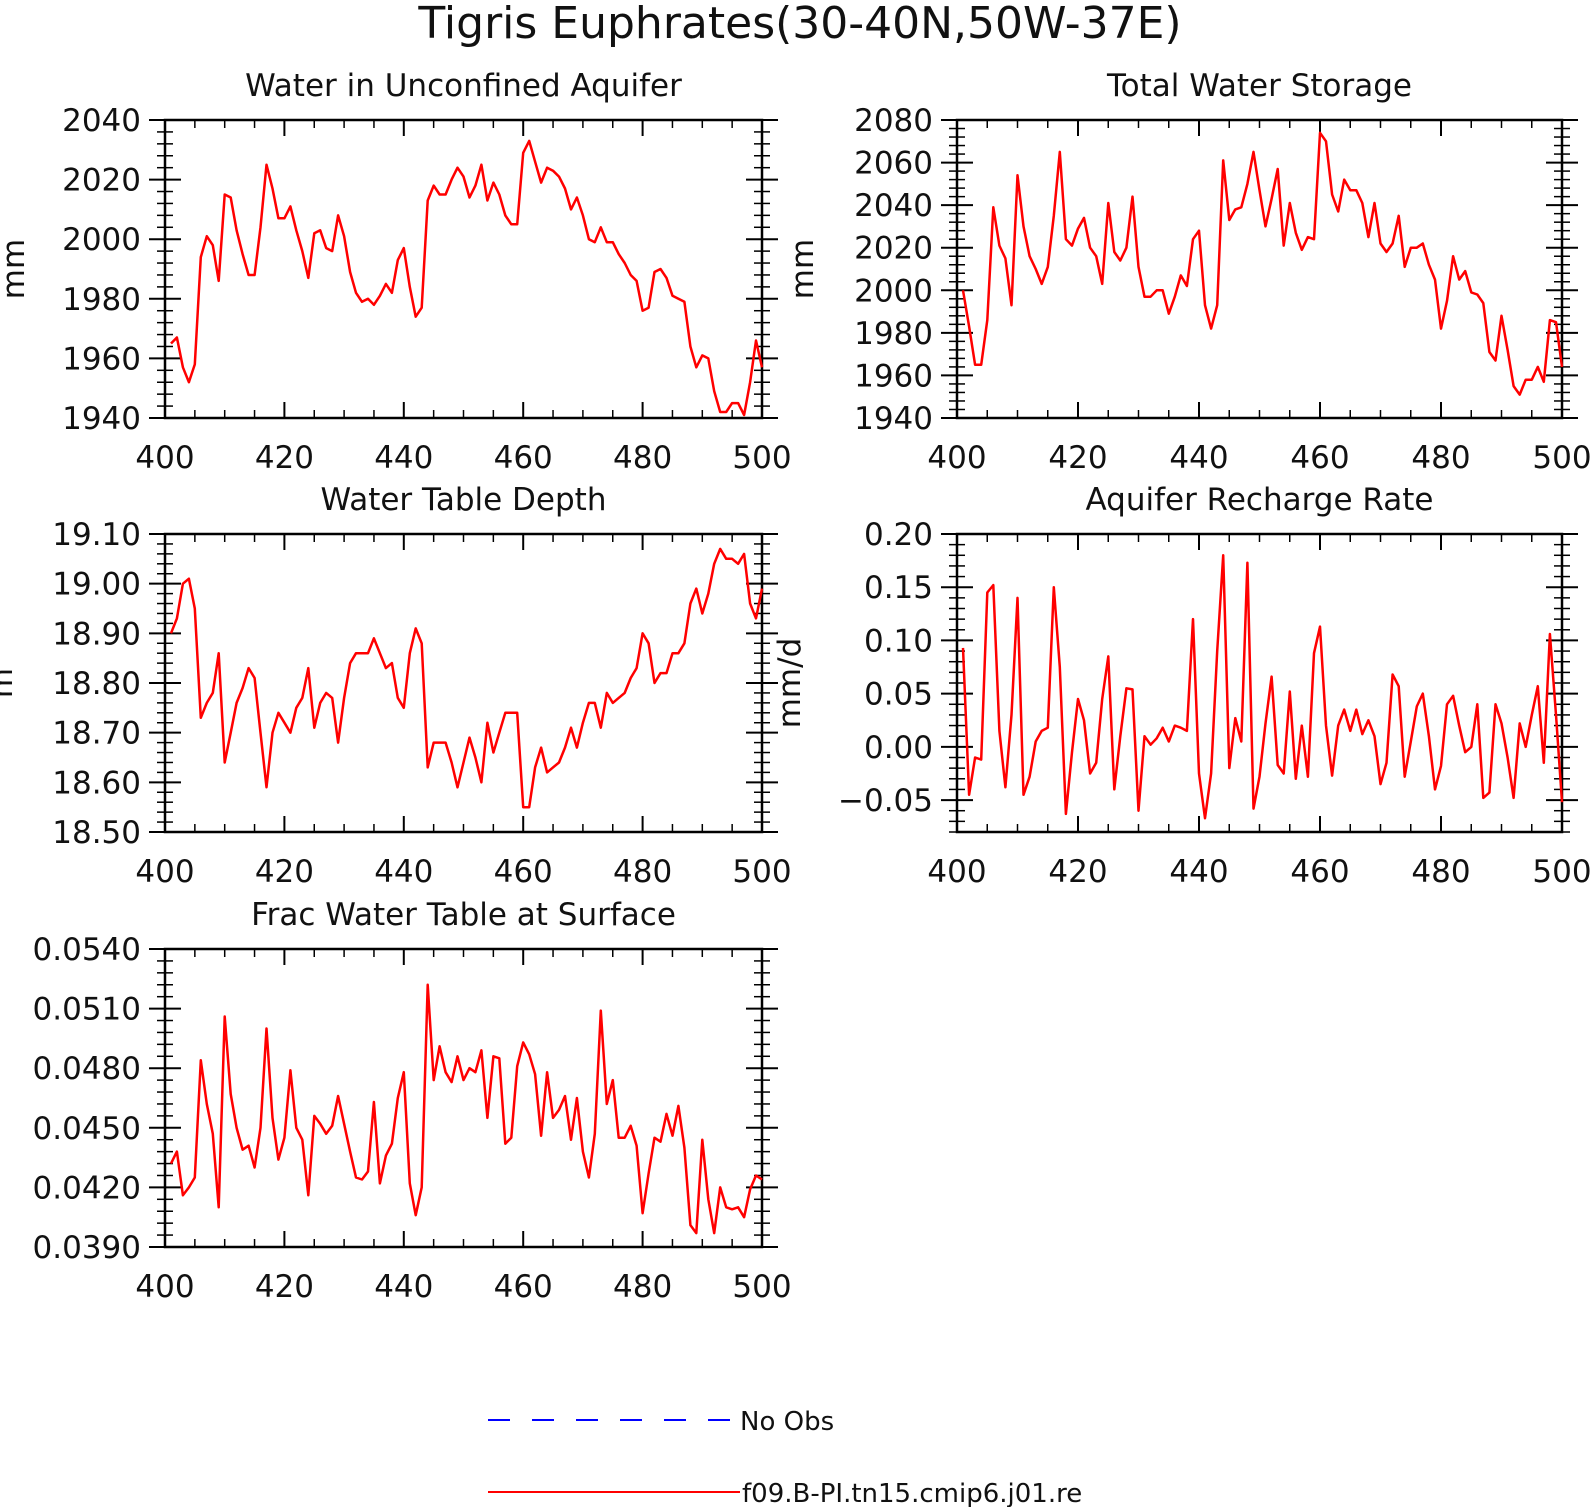 The height and width of the screenshot is (1507, 1592). What do you see at coordinates (893, 121) in the screenshot?
I see `y-tick-label: 2080` at bounding box center [893, 121].